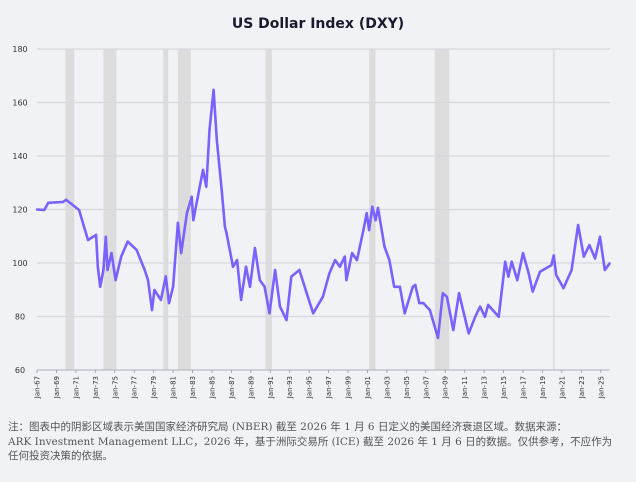  What do you see at coordinates (212, 387) in the screenshot?
I see `x-tick-label: Jan-85` at bounding box center [212, 387].